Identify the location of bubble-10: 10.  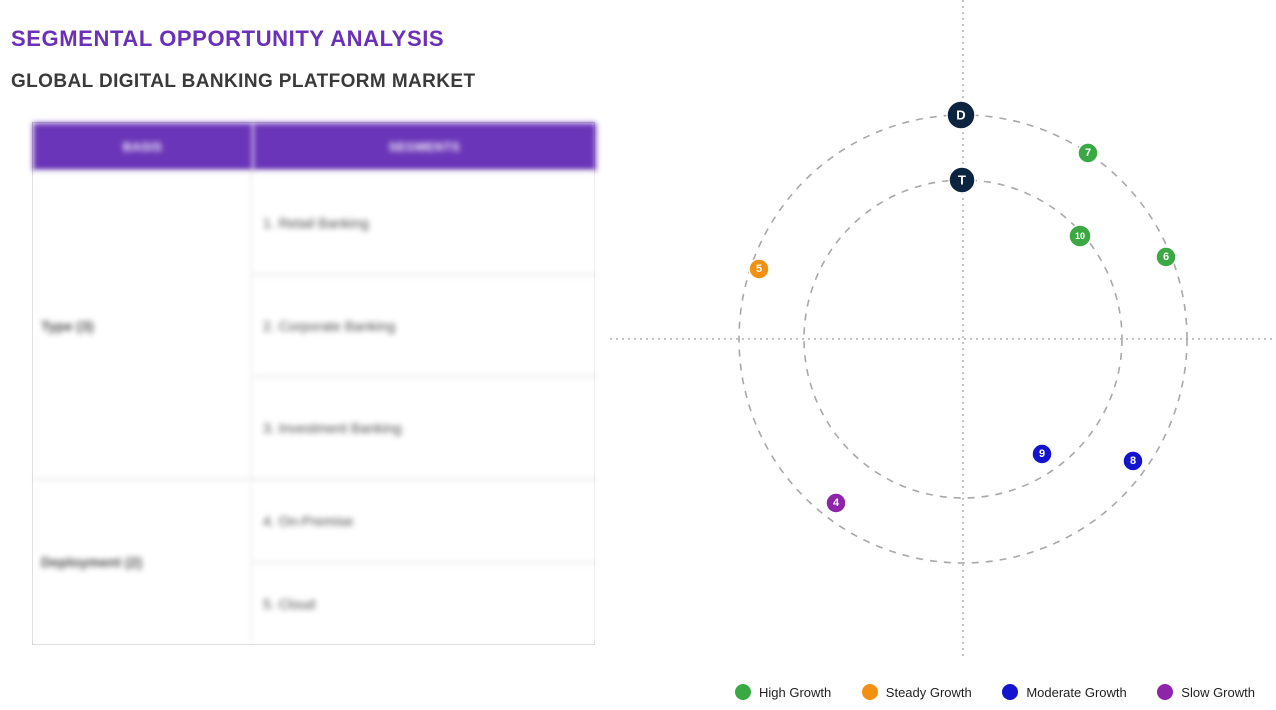
(1080, 236).